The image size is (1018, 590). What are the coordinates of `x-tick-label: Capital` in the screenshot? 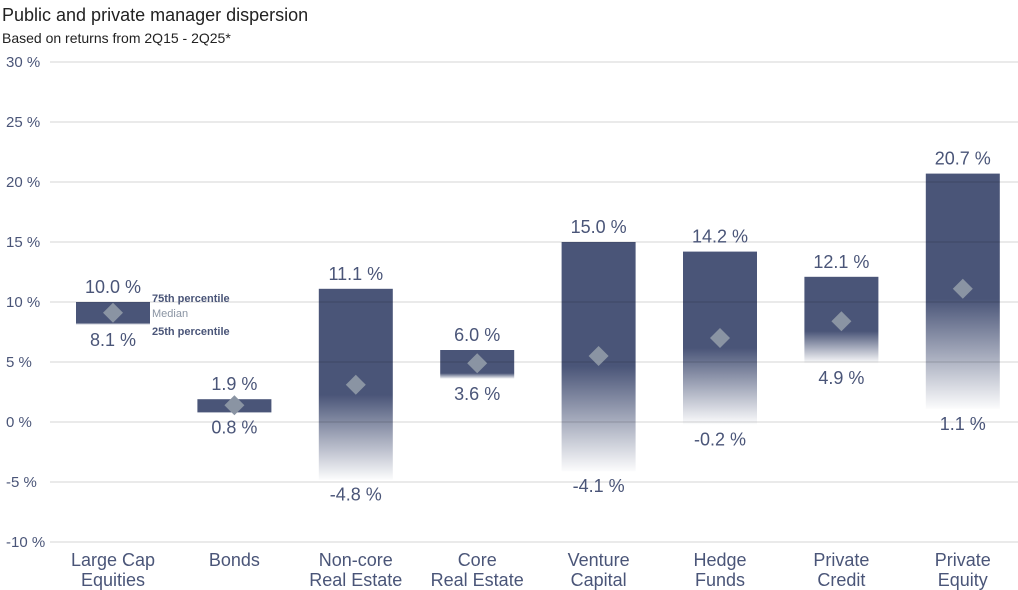 It's located at (599, 580).